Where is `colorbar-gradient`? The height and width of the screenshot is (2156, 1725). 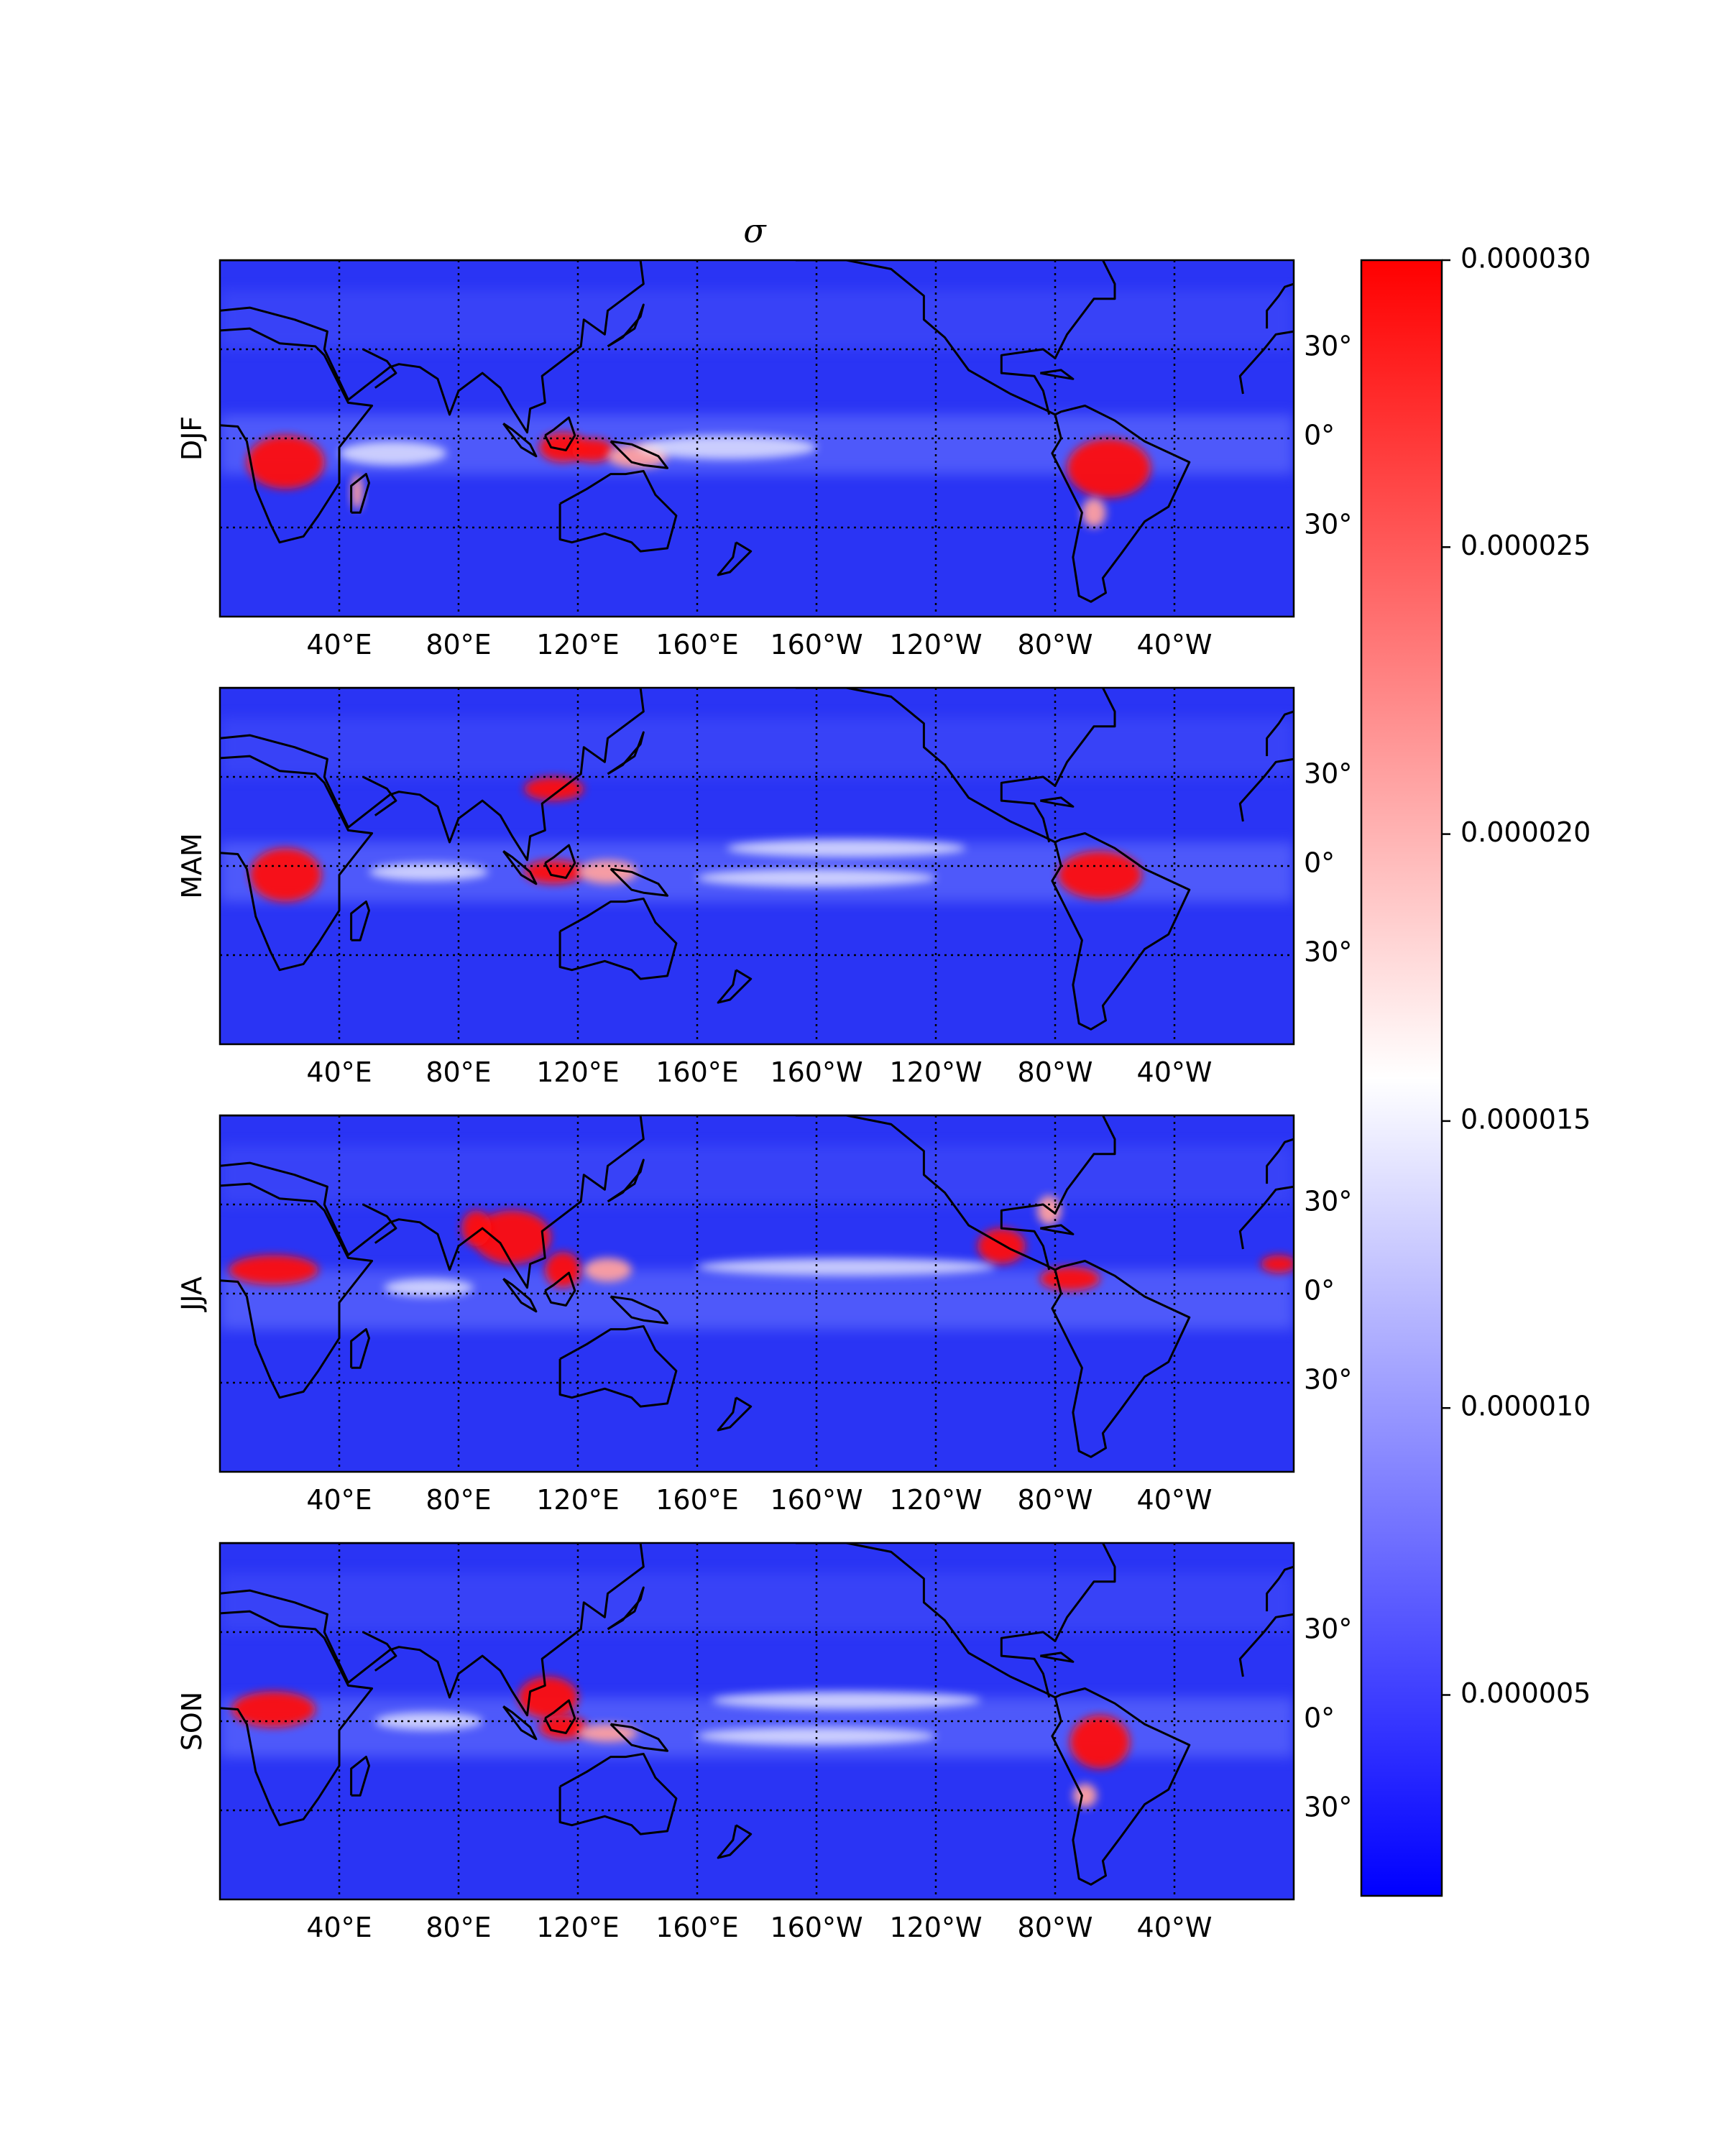
colorbar-gradient is located at coordinates (1401, 1078).